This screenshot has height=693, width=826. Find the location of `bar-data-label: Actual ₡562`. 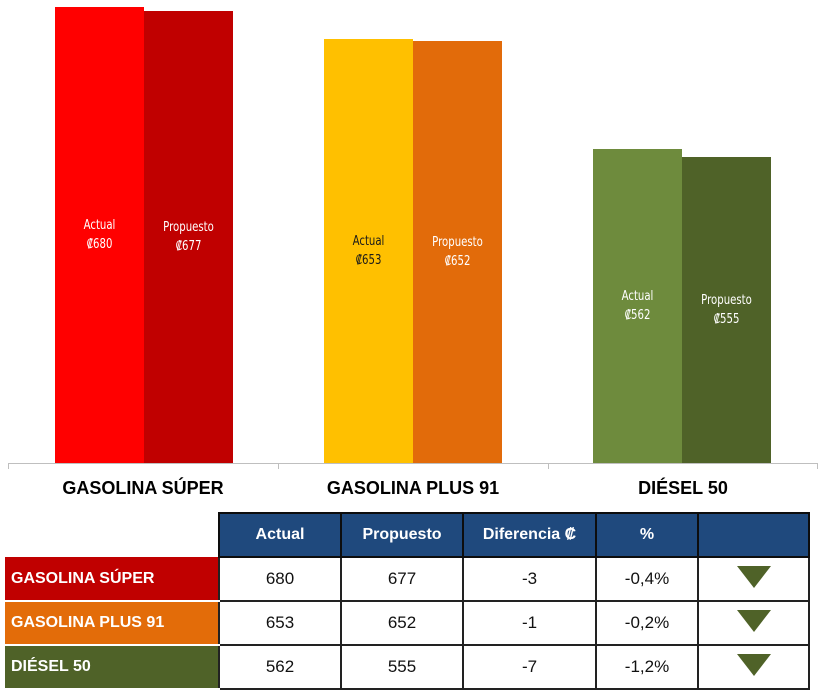

bar-data-label: Actual ₡562 is located at coordinates (637, 306).